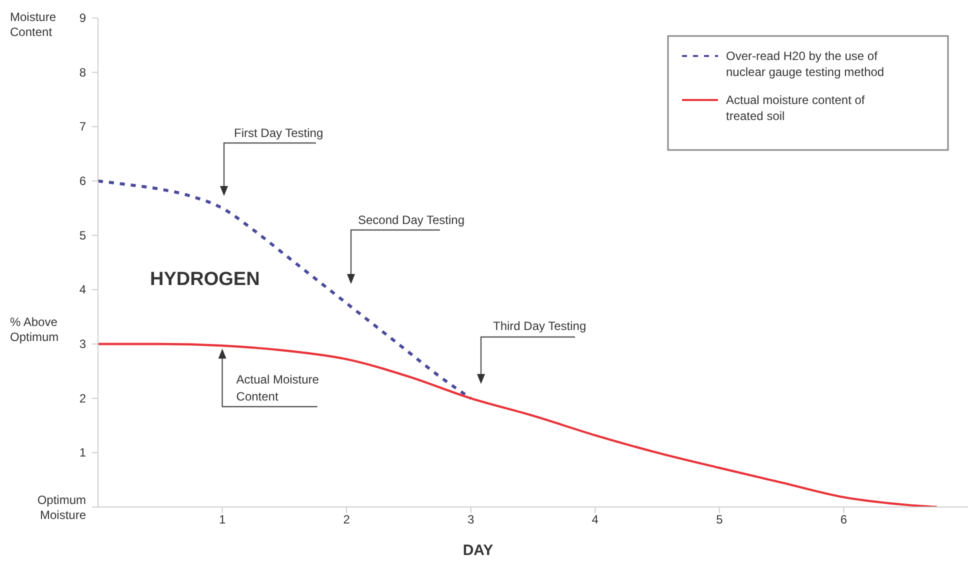 Image resolution: width=975 pixels, height=569 pixels. Describe the element at coordinates (411, 220) in the screenshot. I see `annotation: Second Day Testing` at that location.